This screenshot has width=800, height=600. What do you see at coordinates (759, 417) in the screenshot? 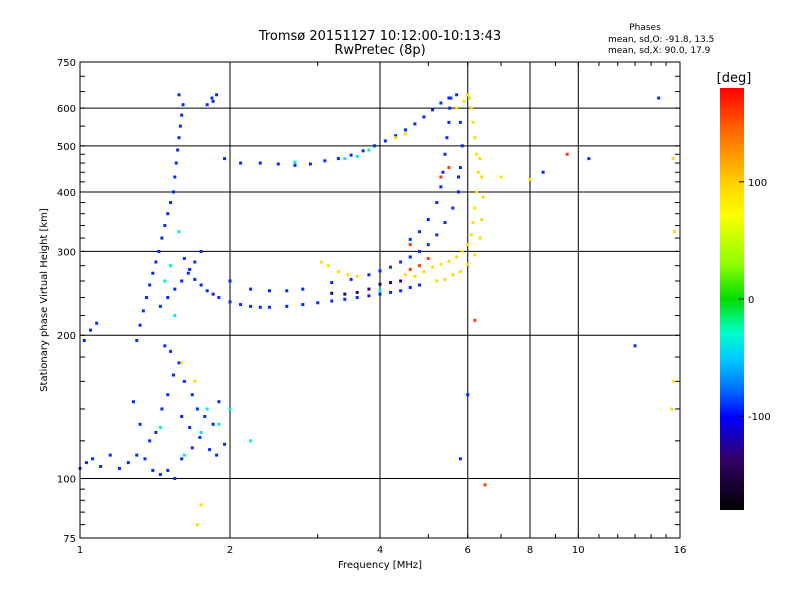
I see `colorbar-tick-label: -100` at bounding box center [759, 417].